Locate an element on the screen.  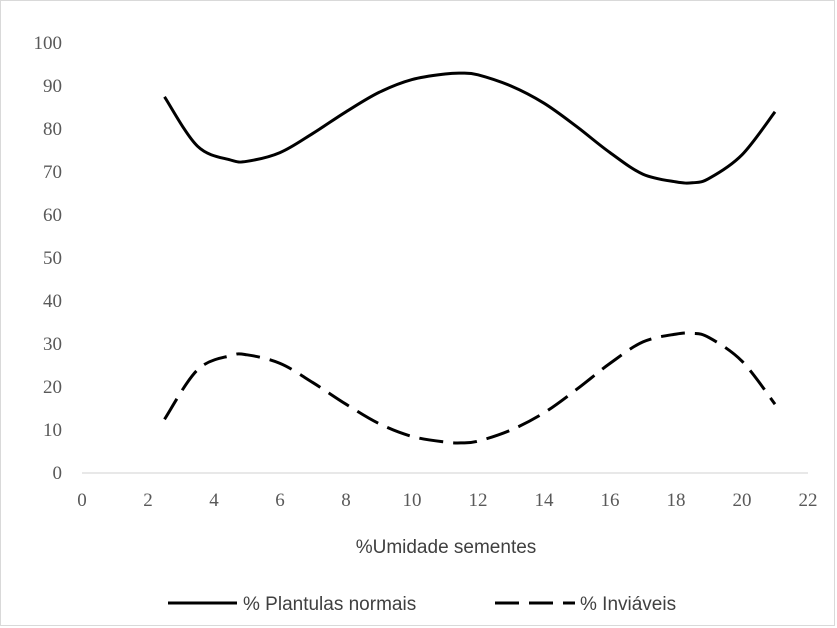
x-axis-ticks: 0 2 4 6 8 10 12 14 16 18 20 22 is located at coordinates (447, 500).